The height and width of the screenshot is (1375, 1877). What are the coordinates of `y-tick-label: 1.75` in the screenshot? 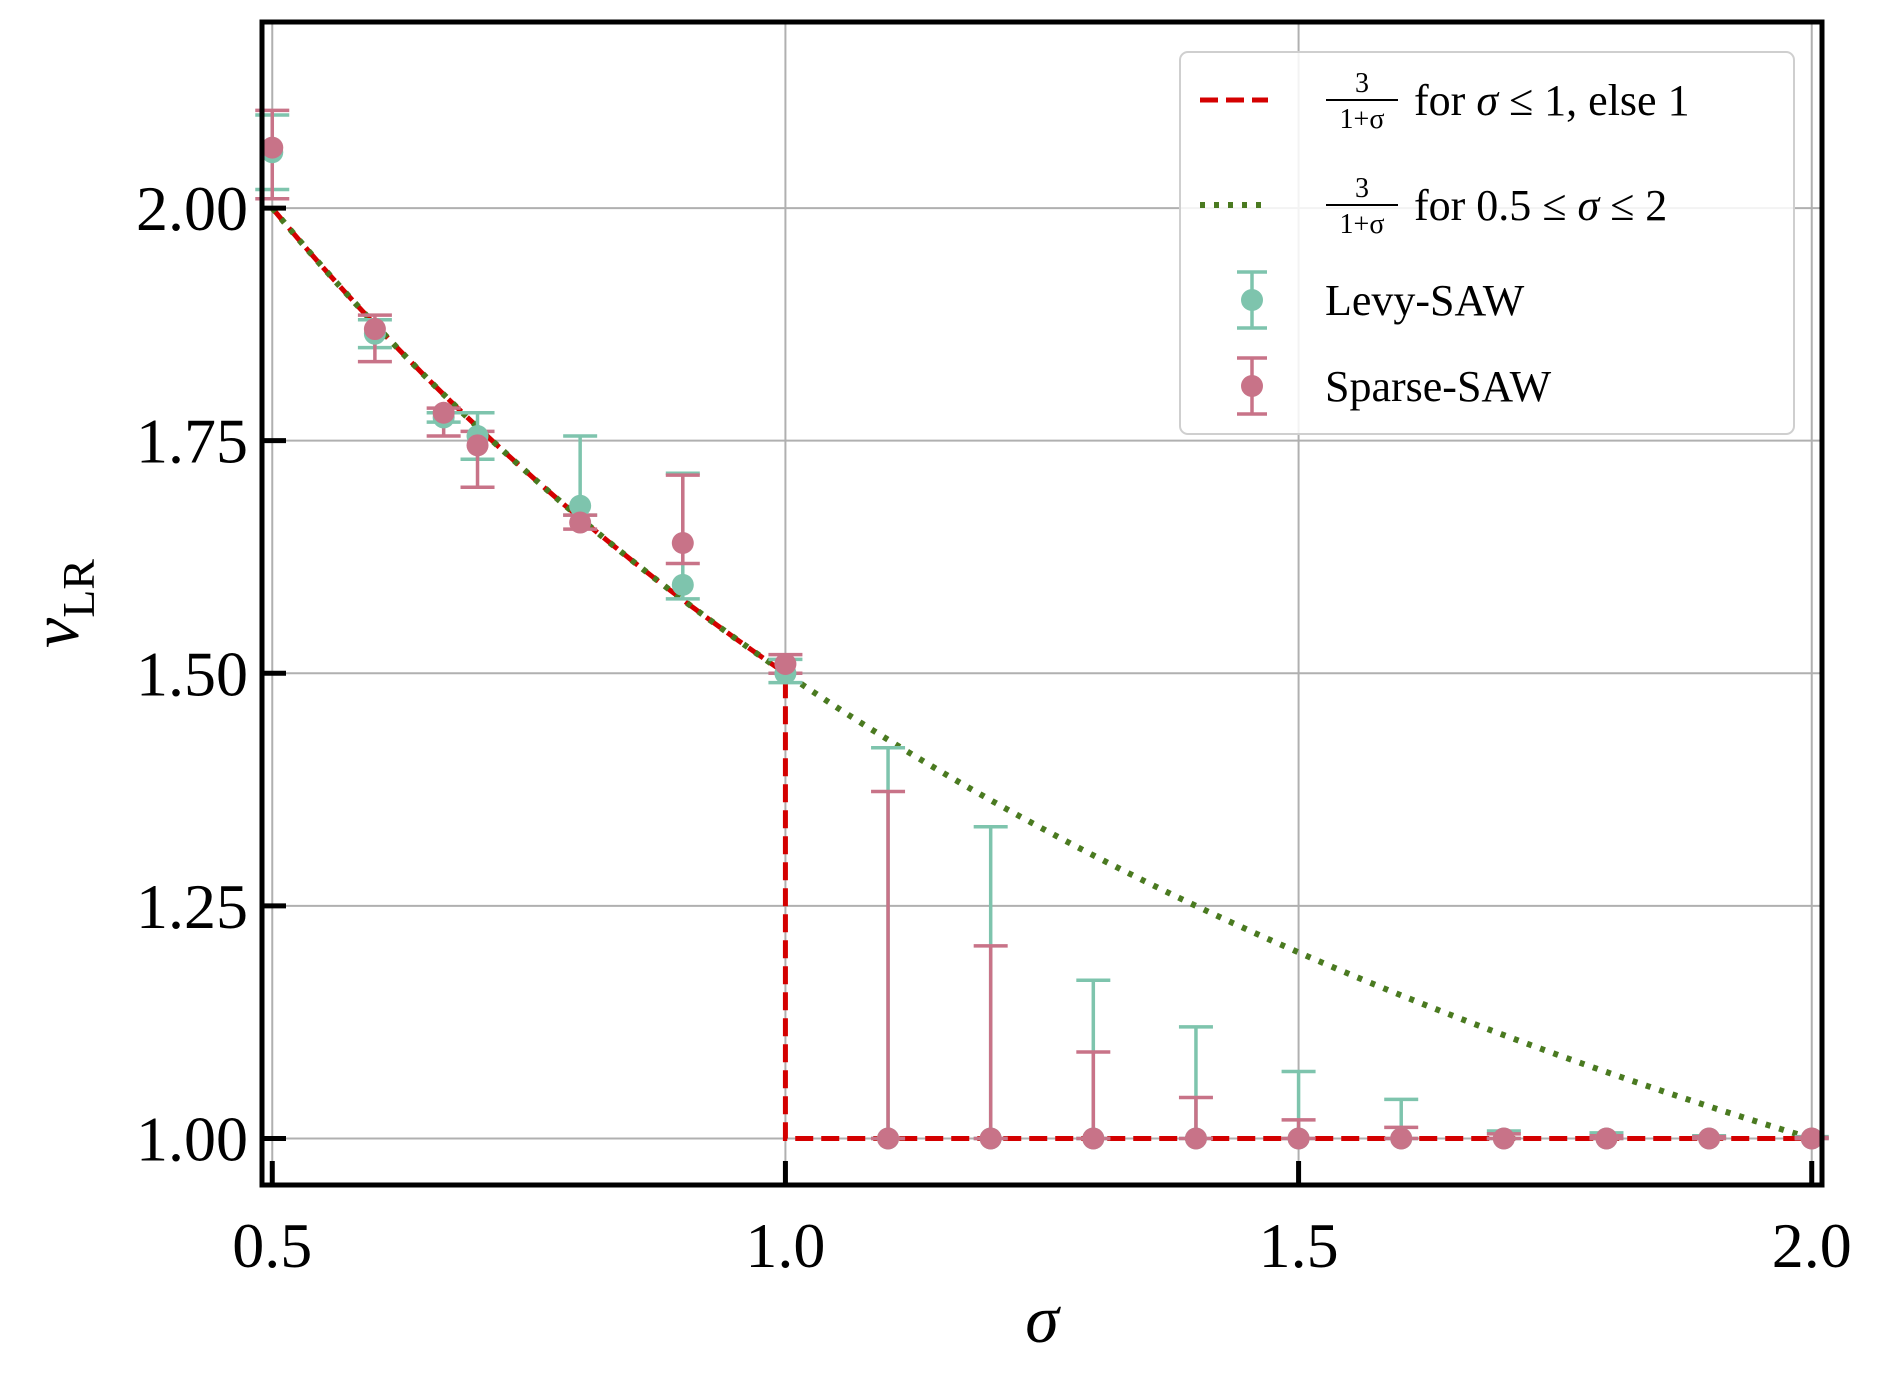 It's located at (192, 441).